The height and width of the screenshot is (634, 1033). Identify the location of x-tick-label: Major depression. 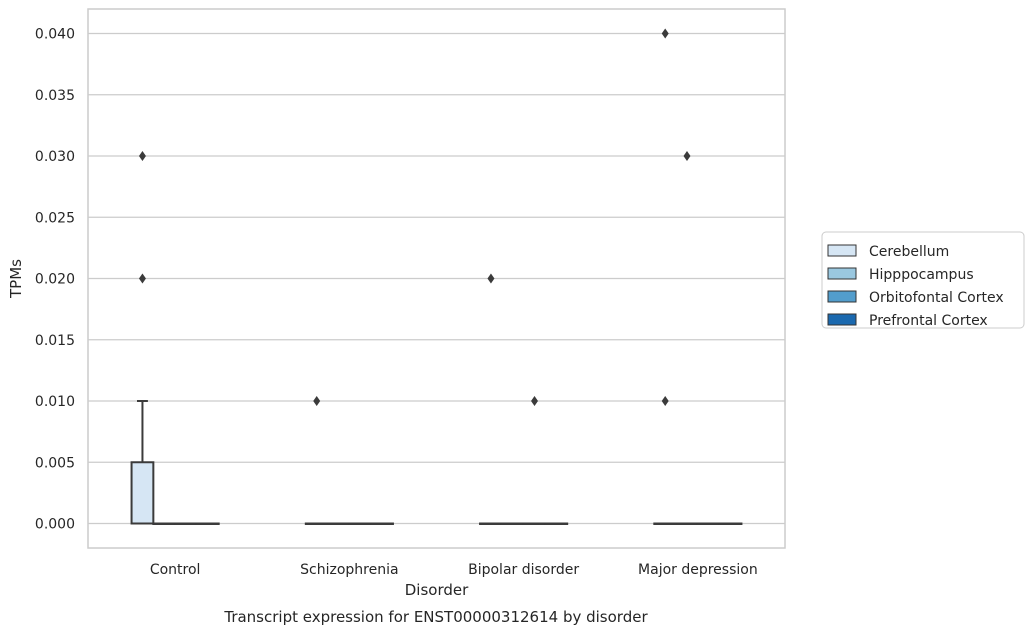
(698, 570).